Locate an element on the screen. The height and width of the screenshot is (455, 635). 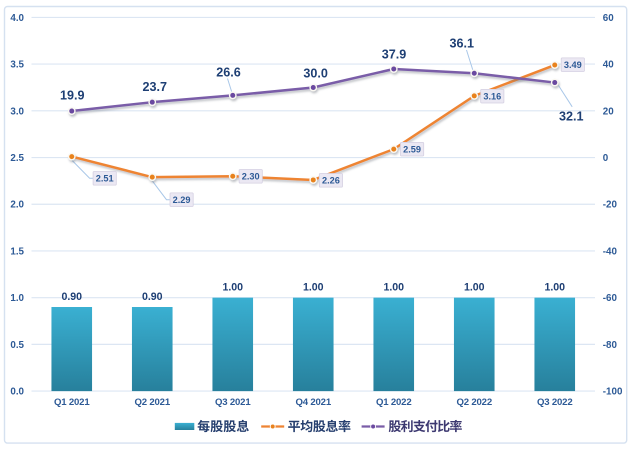
svg-text: 26.6 is located at coordinates (228, 72).